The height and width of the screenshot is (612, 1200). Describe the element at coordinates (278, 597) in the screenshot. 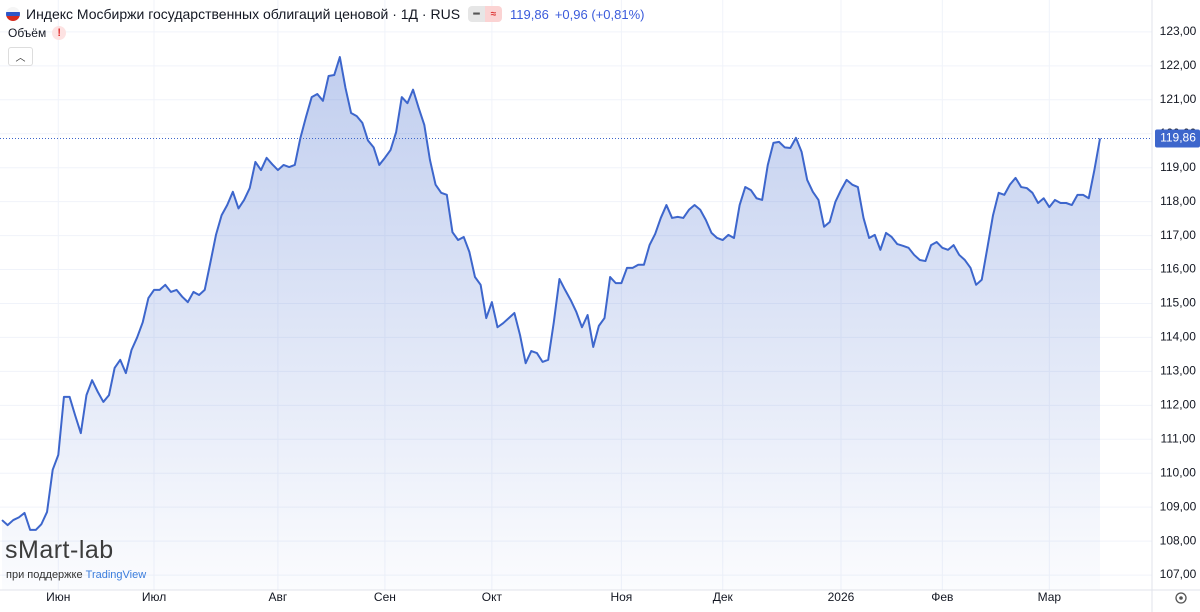

I see `x-tick-label: Авг` at that location.